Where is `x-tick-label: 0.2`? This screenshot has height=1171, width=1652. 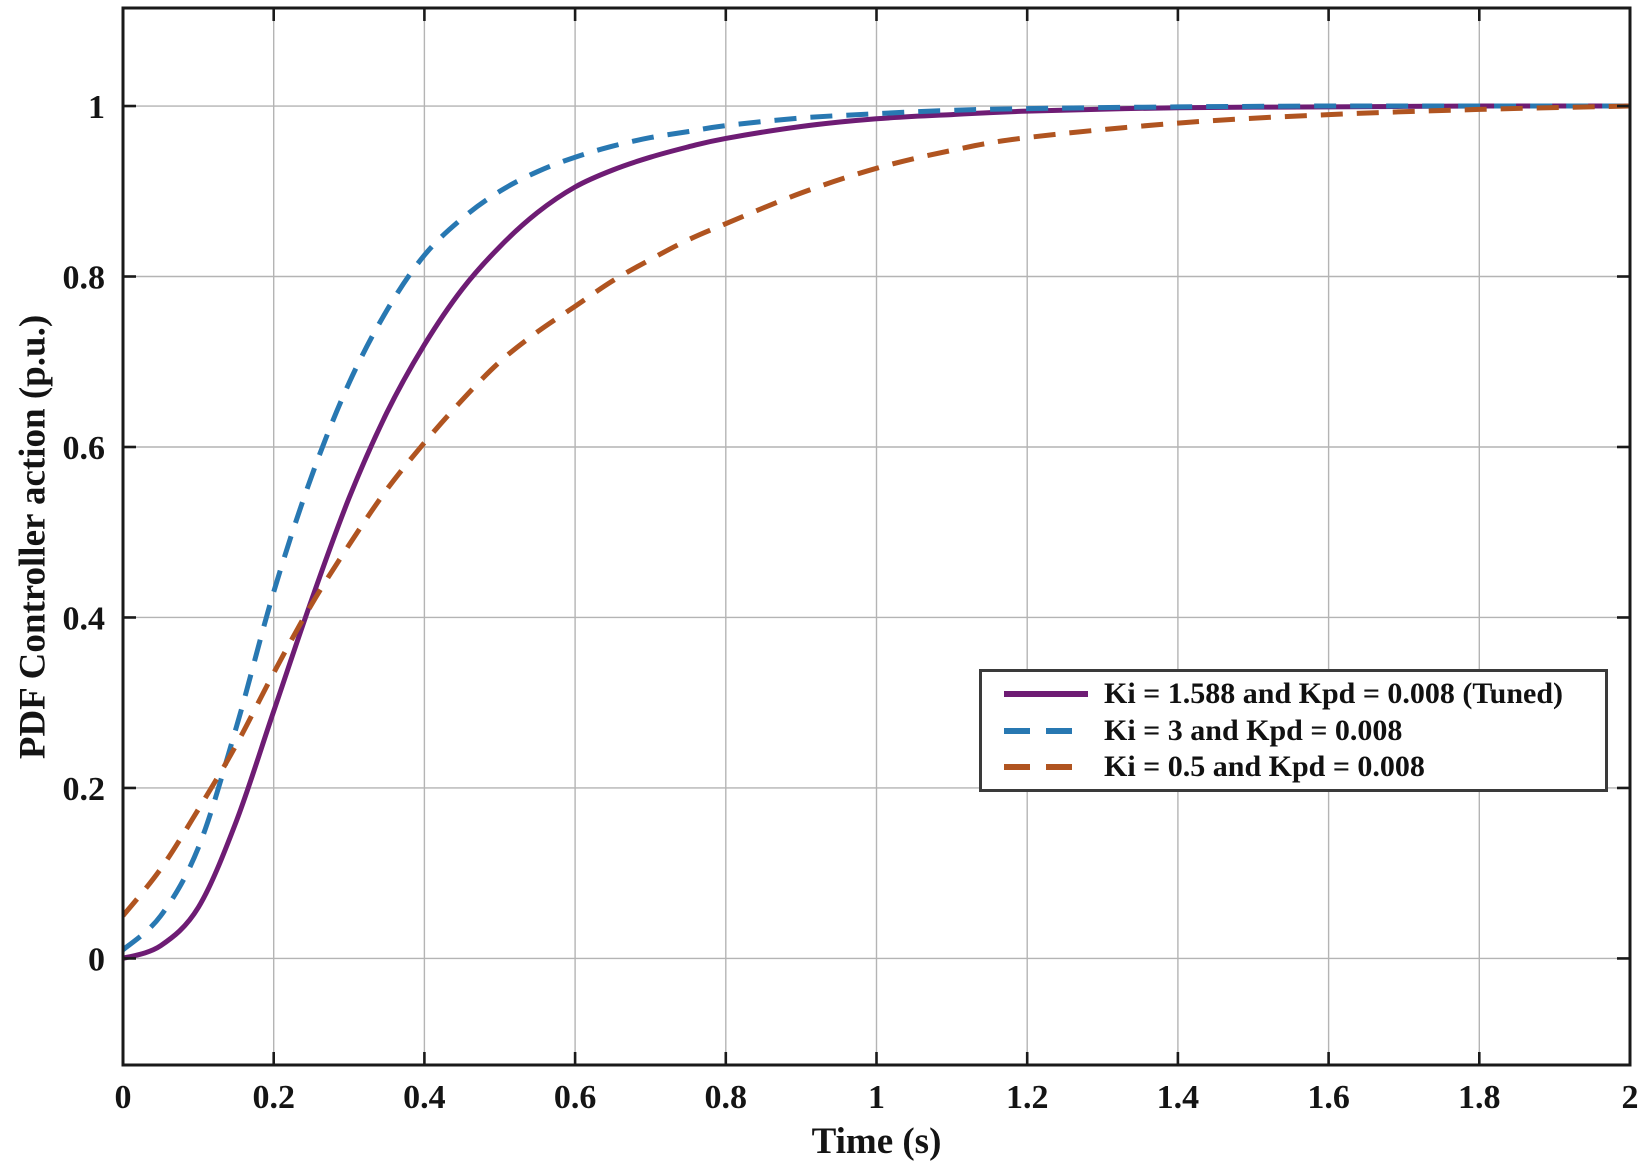
x-tick-label: 0.2 is located at coordinates (273, 1097).